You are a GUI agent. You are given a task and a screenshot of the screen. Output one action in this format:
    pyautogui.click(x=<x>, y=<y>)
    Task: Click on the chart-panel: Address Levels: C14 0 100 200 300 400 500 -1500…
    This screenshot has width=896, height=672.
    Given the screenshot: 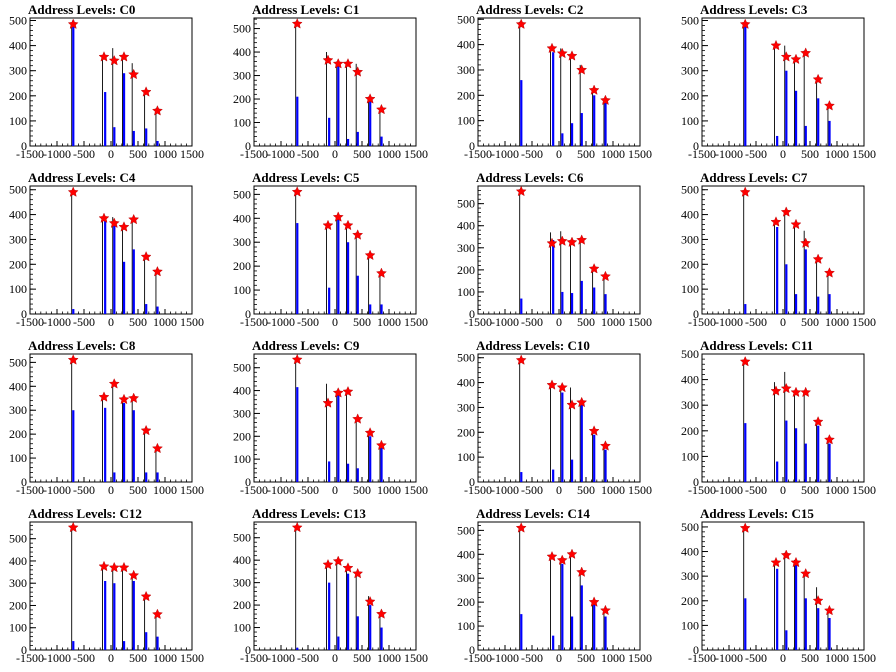 What is the action you would take?
    pyautogui.click(x=560, y=588)
    